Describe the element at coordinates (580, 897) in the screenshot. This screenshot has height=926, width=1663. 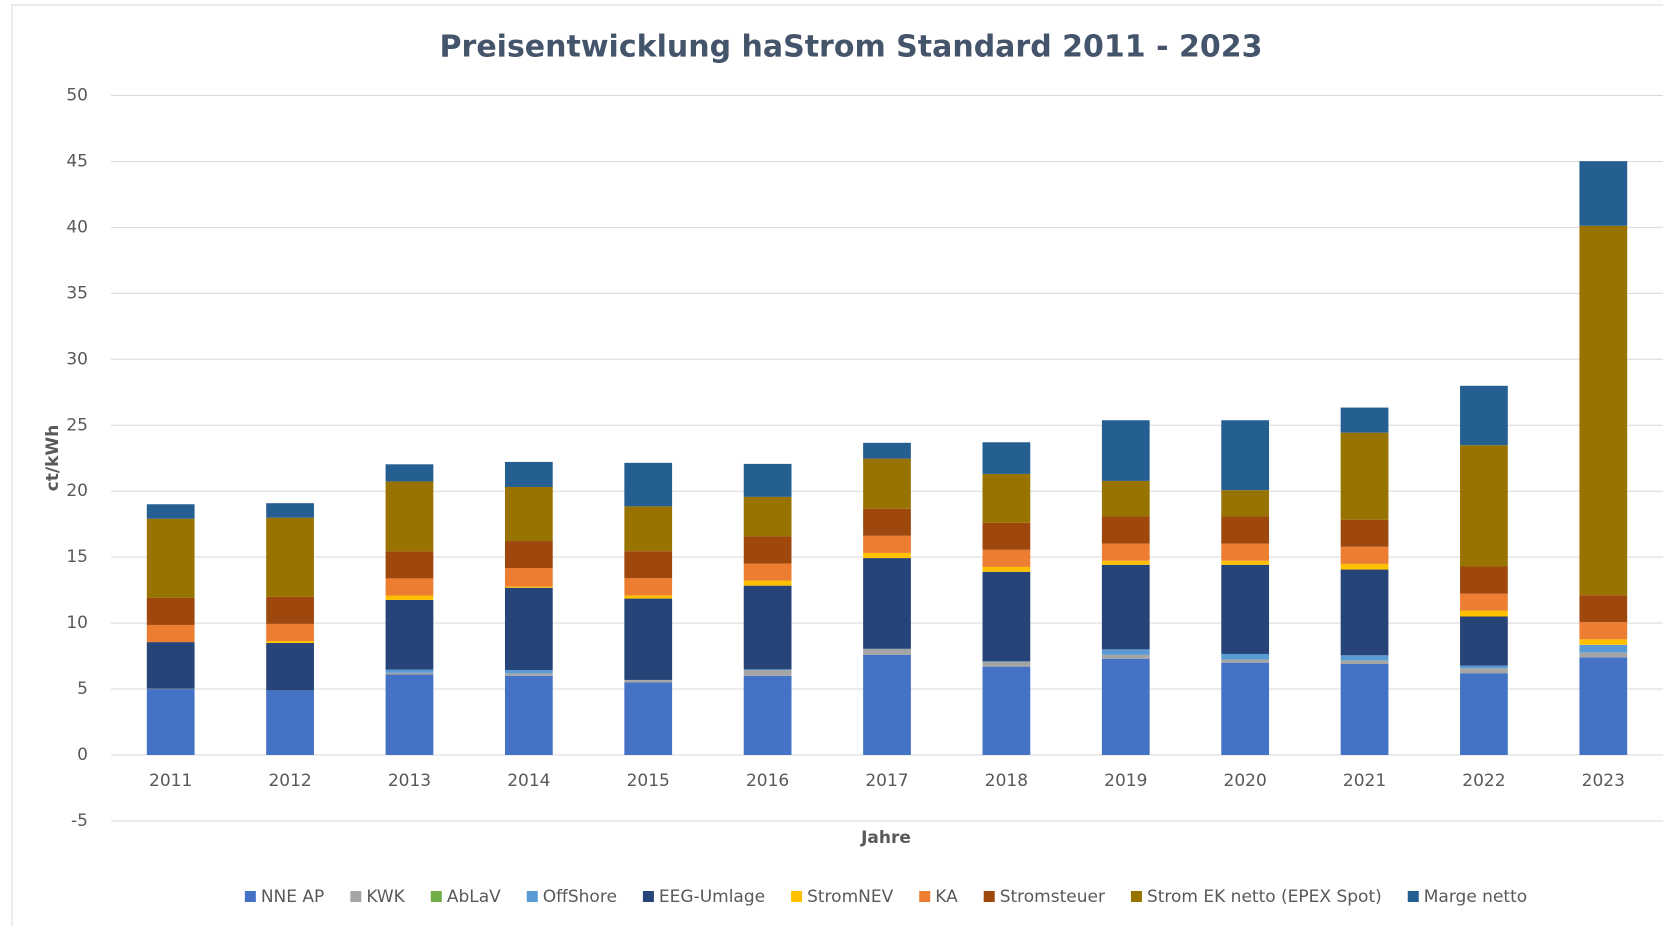
I see `legend-label: OffShore` at that location.